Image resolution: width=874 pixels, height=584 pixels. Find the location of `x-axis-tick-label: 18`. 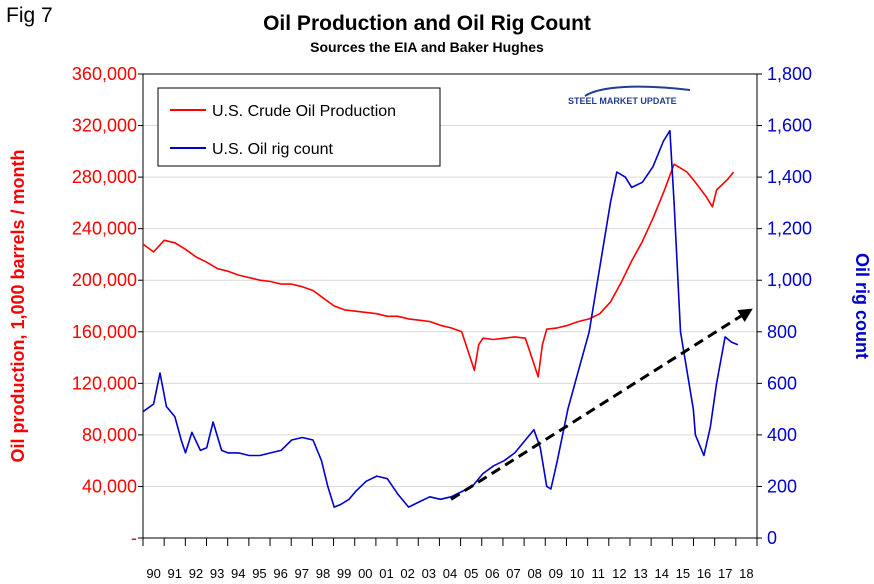

x-axis-tick-label: 18 is located at coordinates (746, 573).